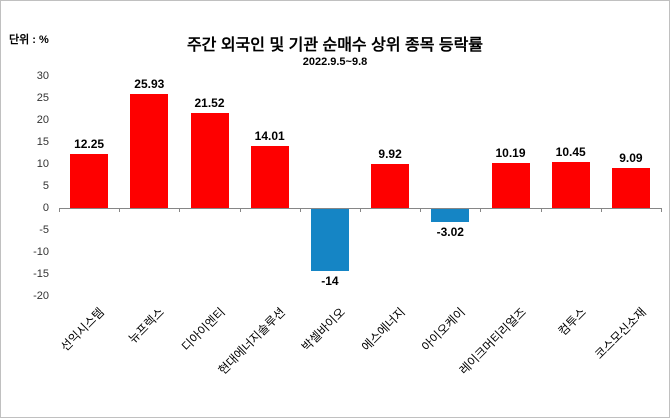 The height and width of the screenshot is (418, 670). What do you see at coordinates (42, 98) in the screenshot?
I see `y-axis-tick-label: 25` at bounding box center [42, 98].